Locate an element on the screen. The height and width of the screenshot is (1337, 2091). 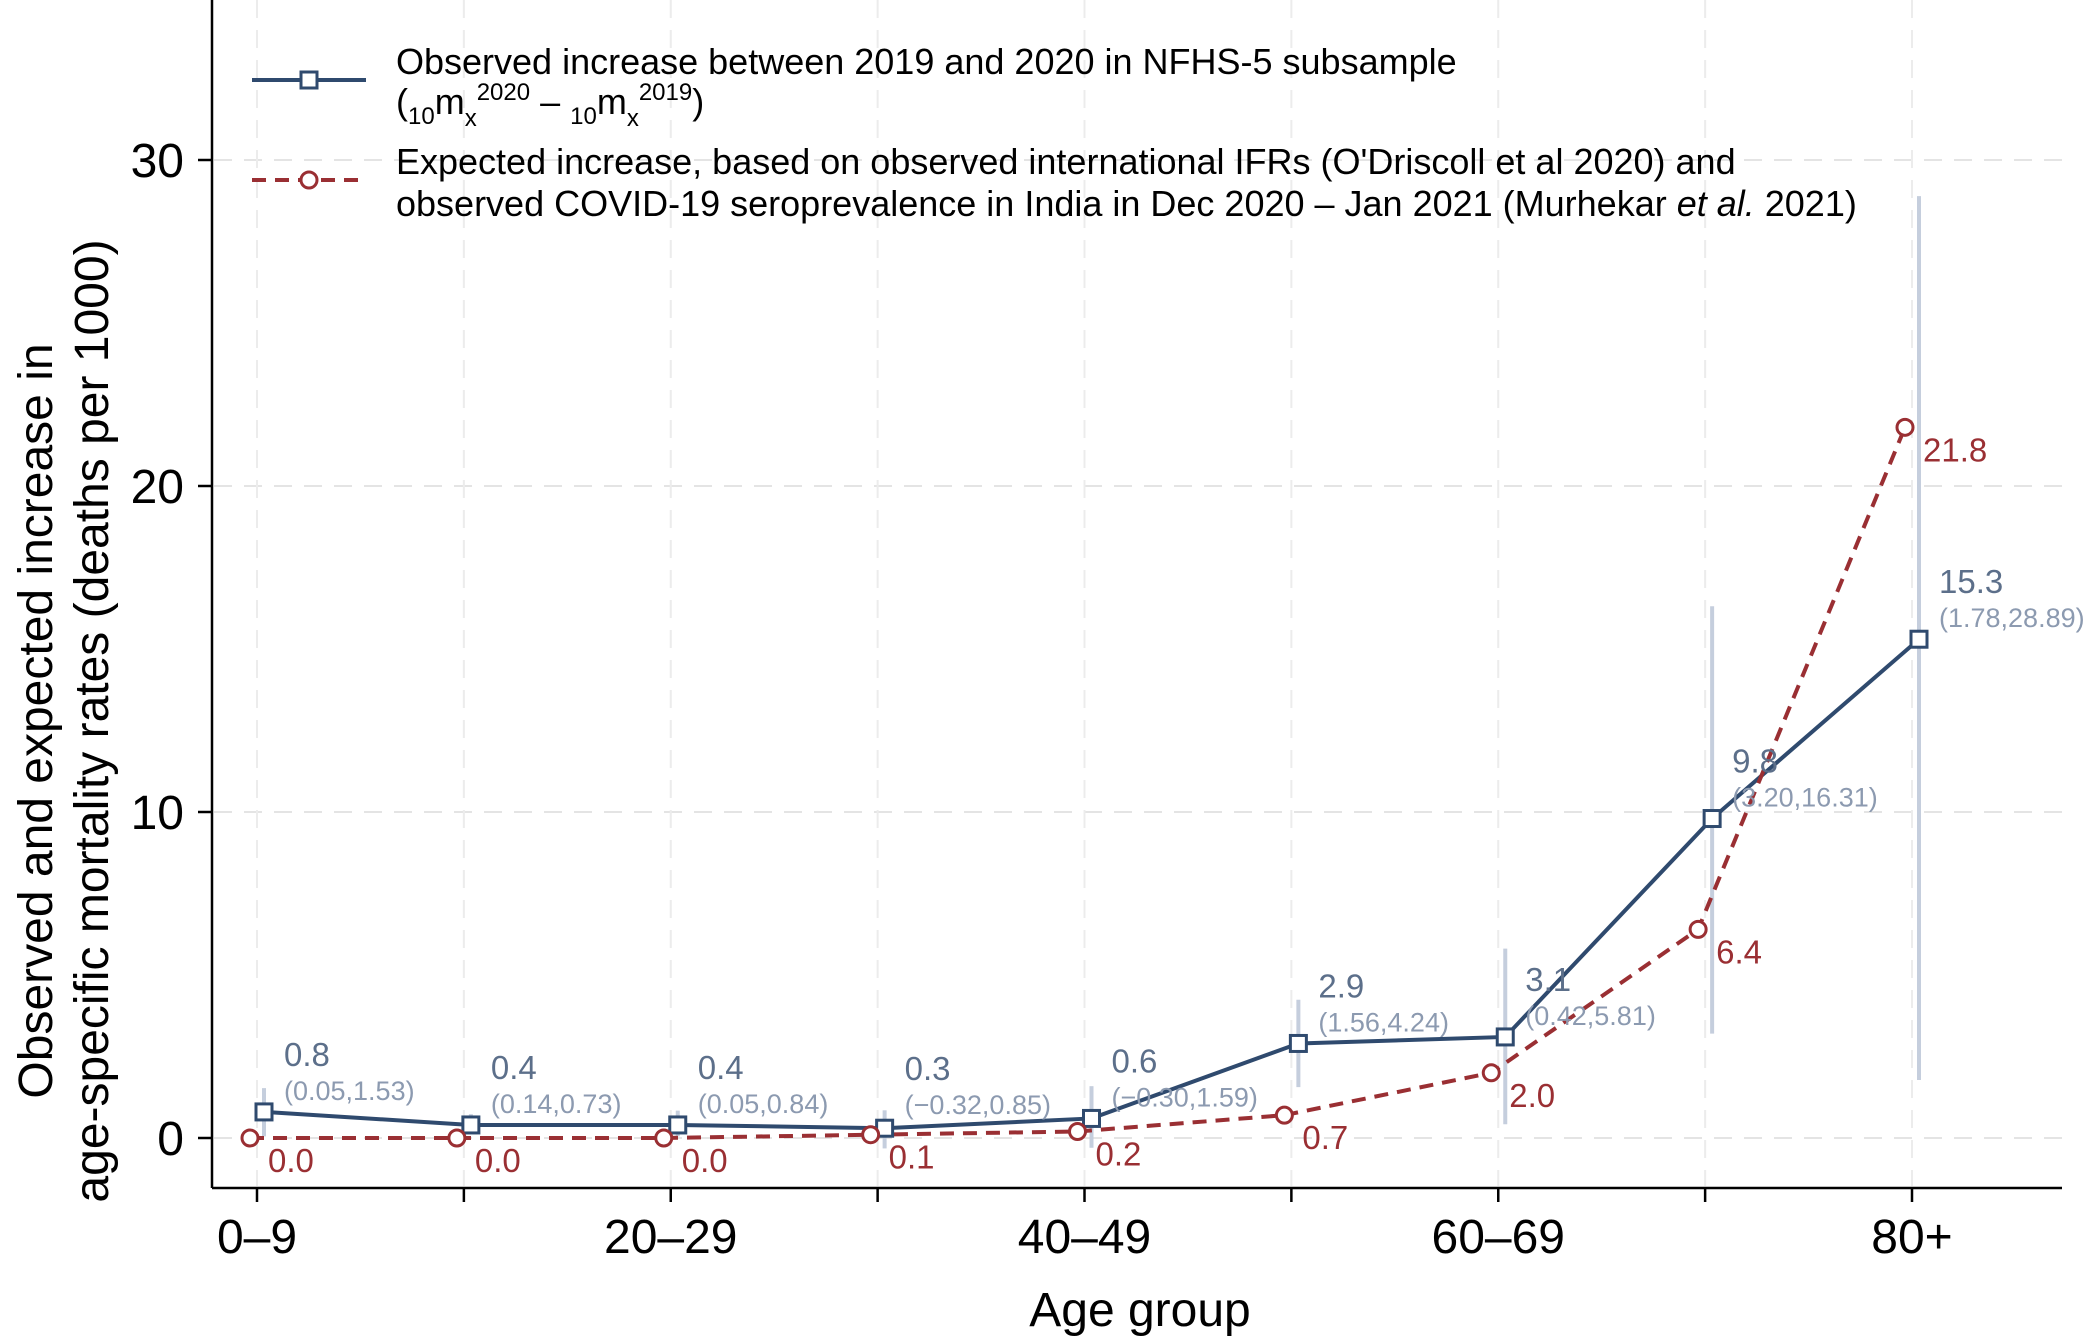
ci-label-observed: (0.14,0.73) is located at coordinates (556, 1104).